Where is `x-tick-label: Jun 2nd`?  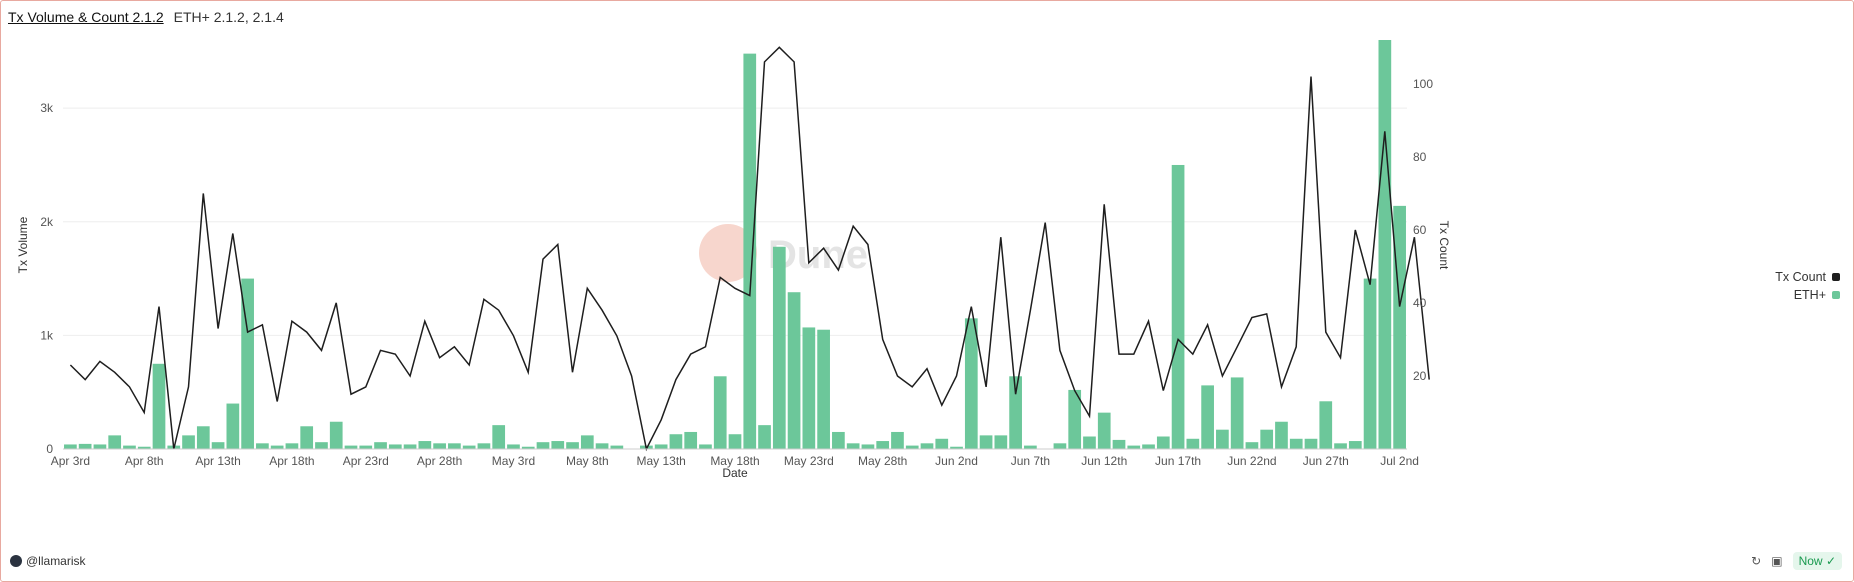 x-tick-label: Jun 2nd is located at coordinates (956, 461).